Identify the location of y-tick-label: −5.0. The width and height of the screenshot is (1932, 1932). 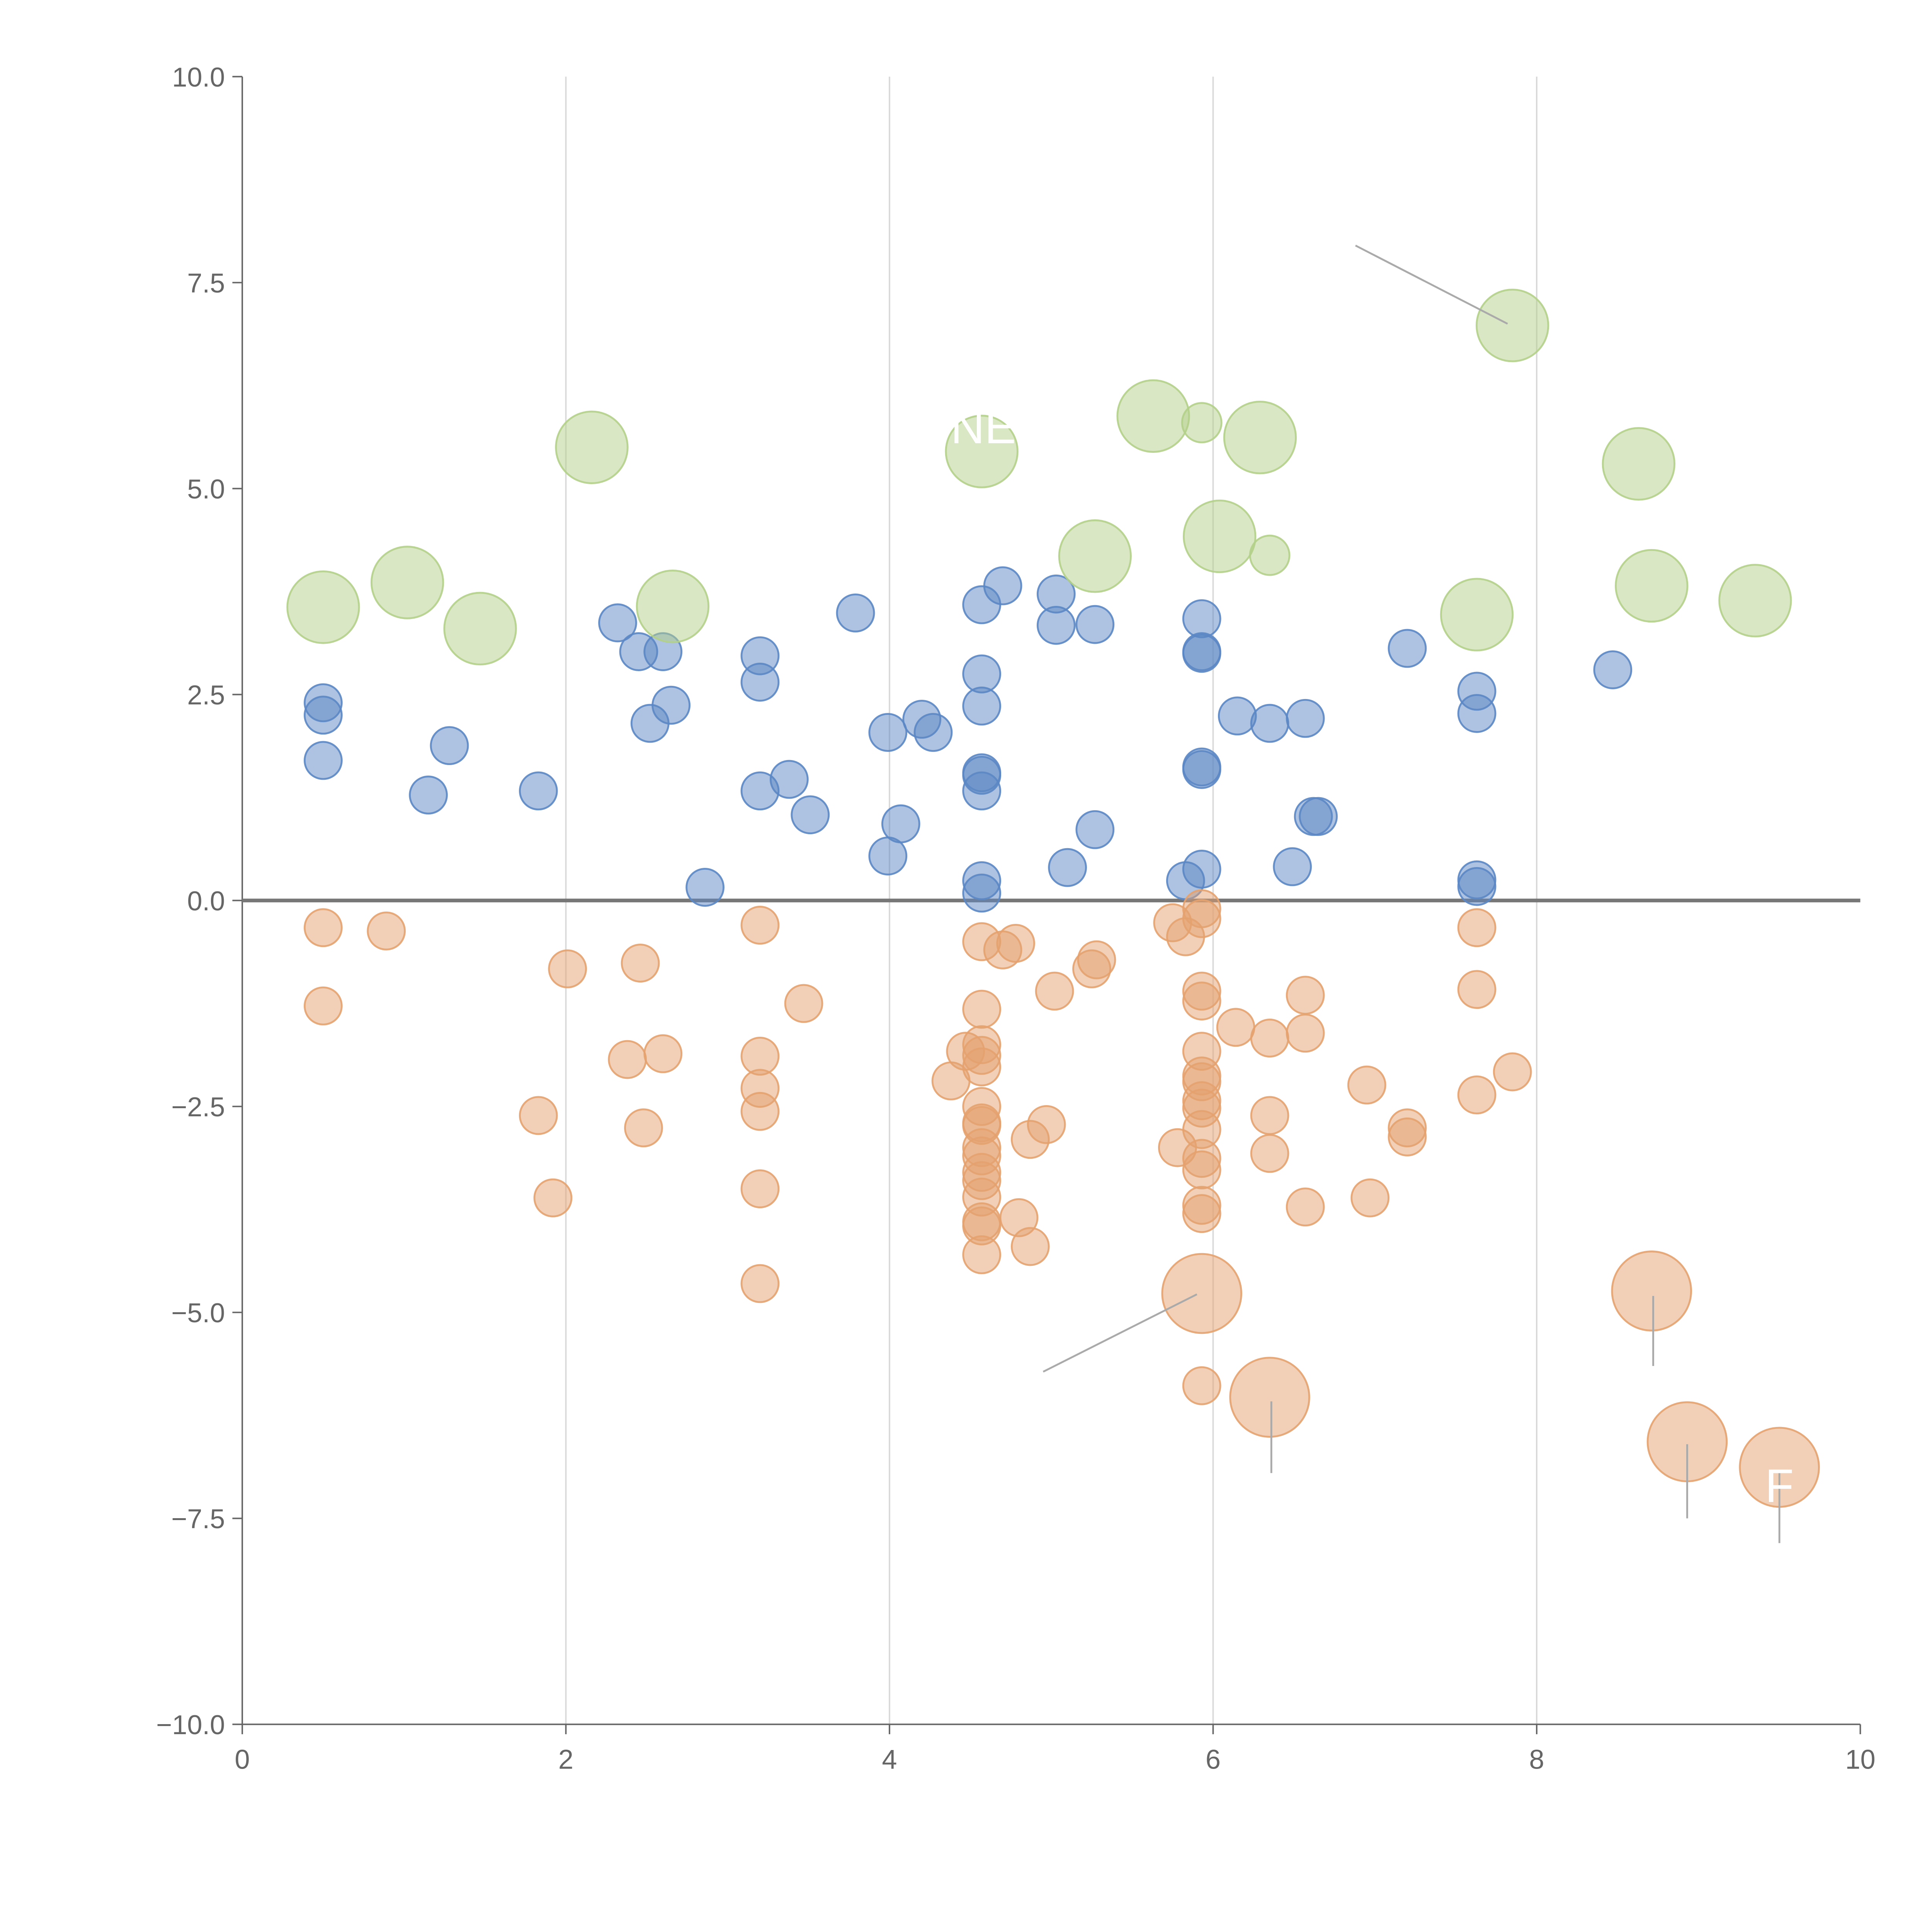
(198, 1313).